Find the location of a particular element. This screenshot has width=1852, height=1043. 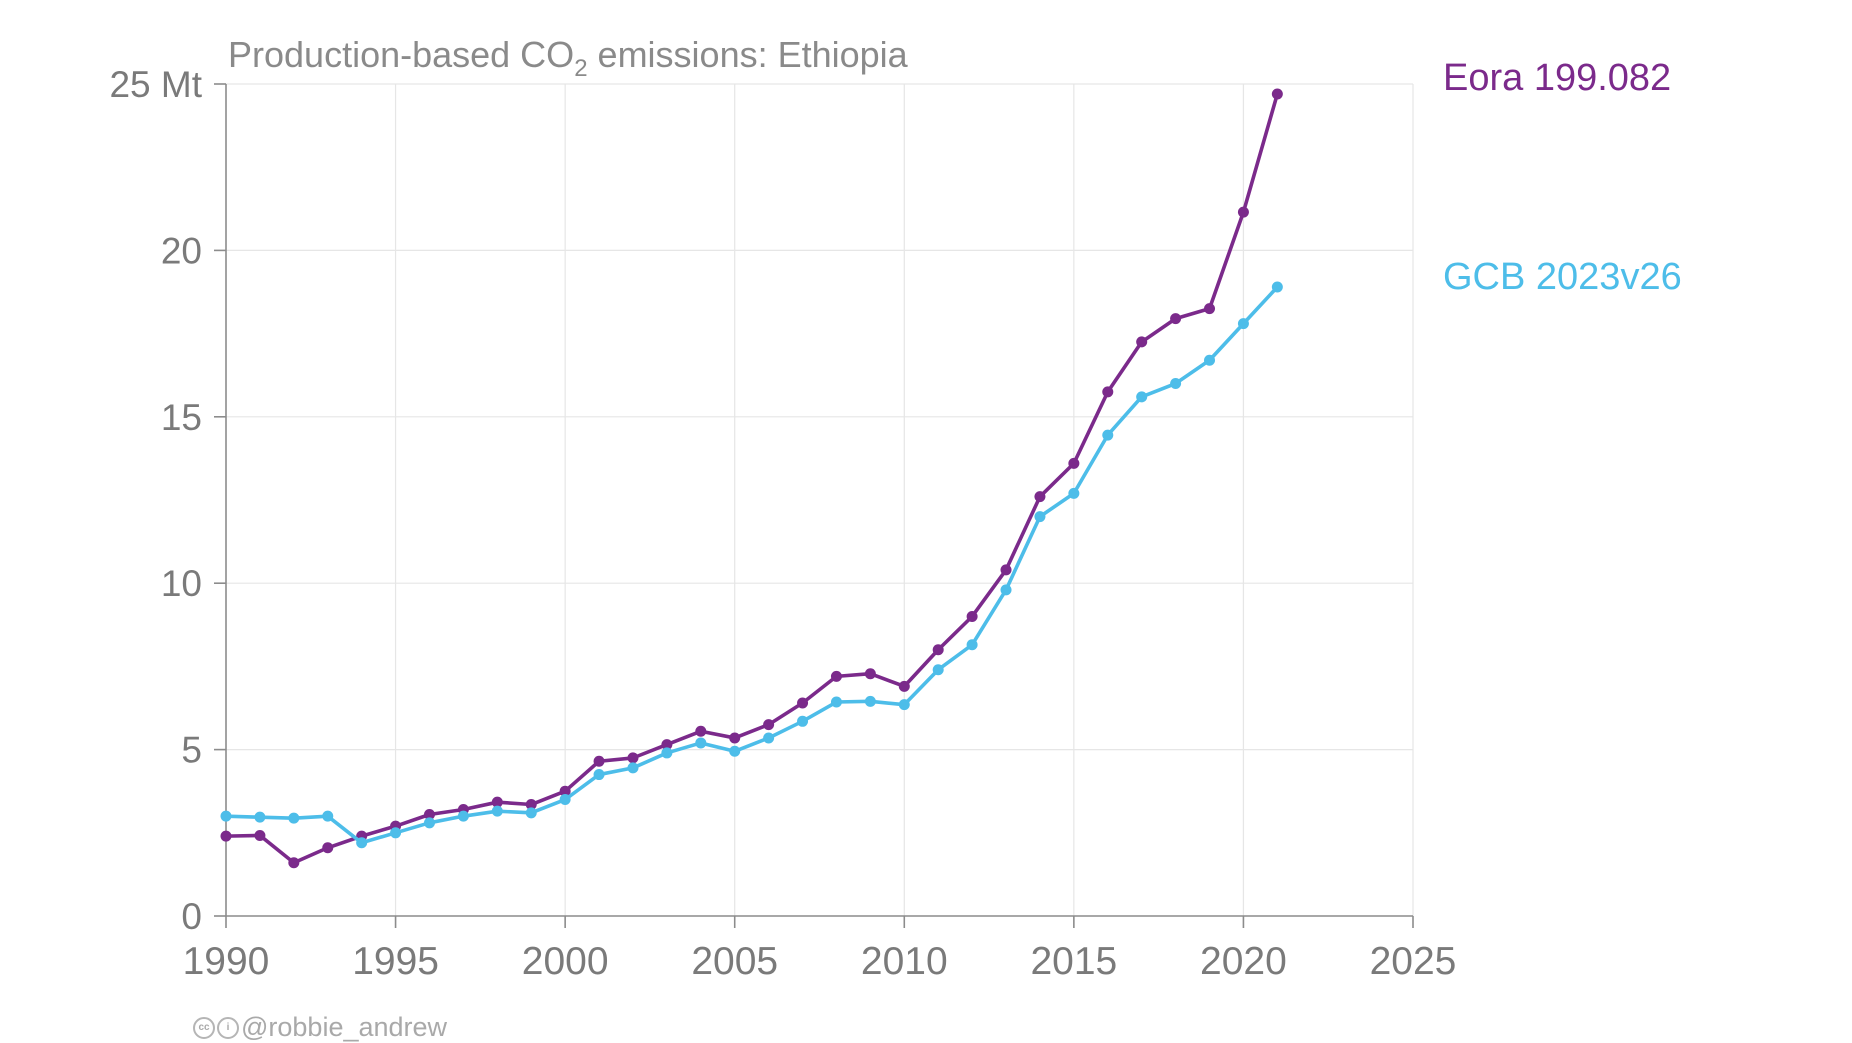

creative-commons-icon: cc is located at coordinates (204, 1027).